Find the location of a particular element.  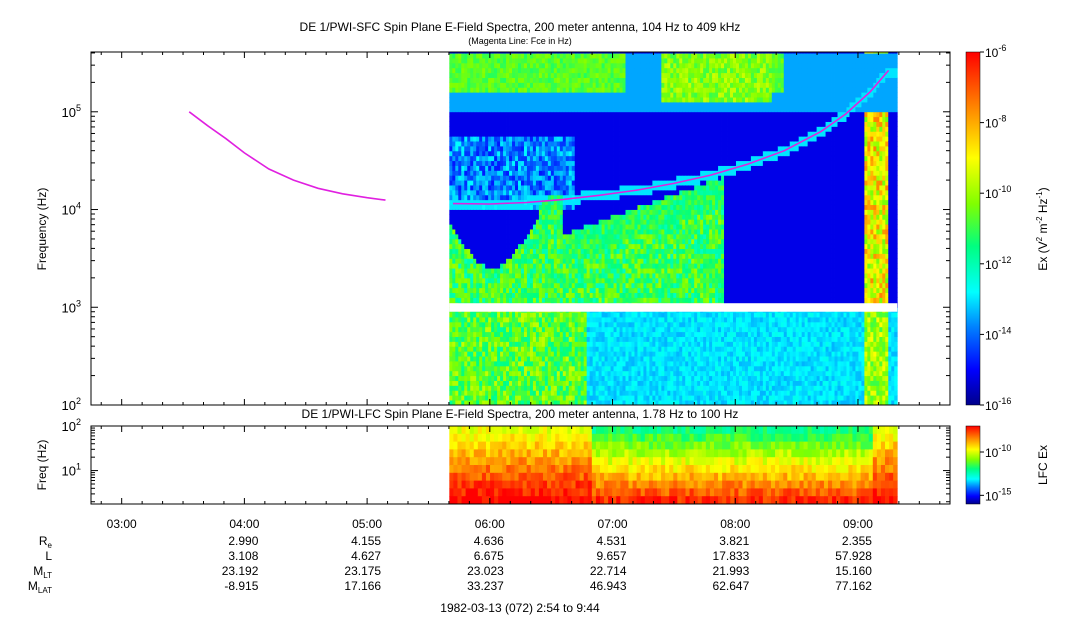

ephemeris-row-label: MLAT is located at coordinates (40, 587).